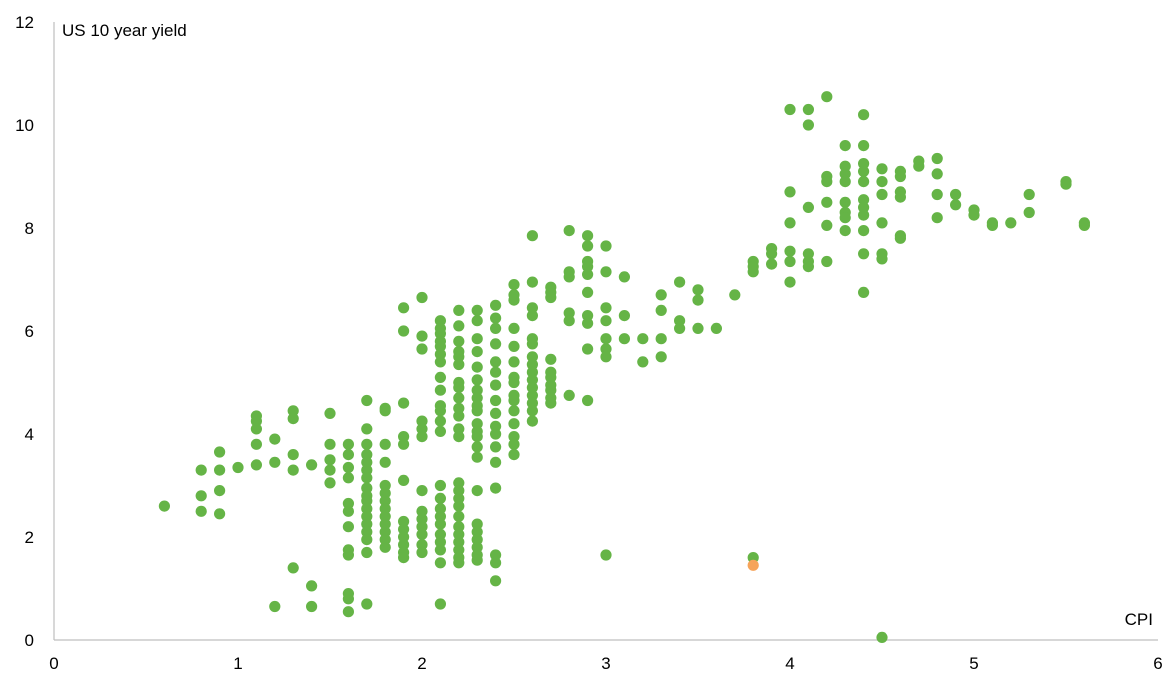 Image resolution: width=1163 pixels, height=677 pixels. Describe the element at coordinates (753, 565) in the screenshot. I see `highlight-point` at that location.